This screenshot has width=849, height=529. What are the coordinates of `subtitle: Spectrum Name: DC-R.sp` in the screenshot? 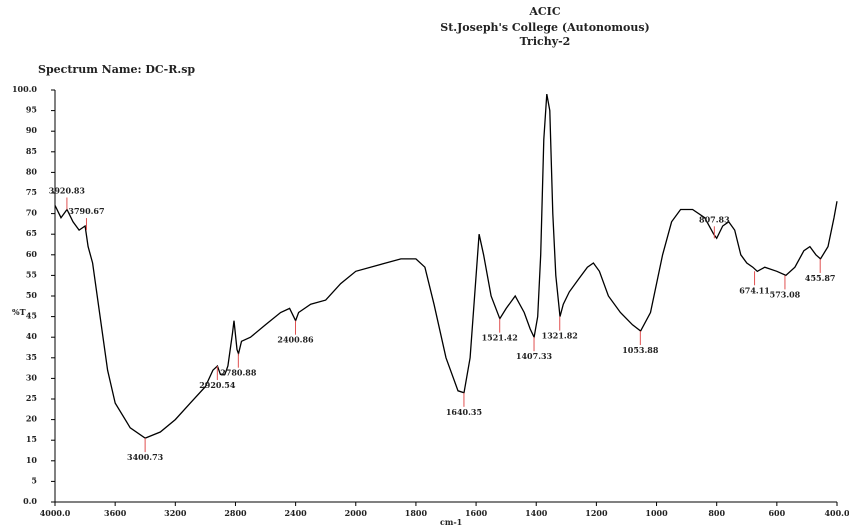 It's located at (116, 69).